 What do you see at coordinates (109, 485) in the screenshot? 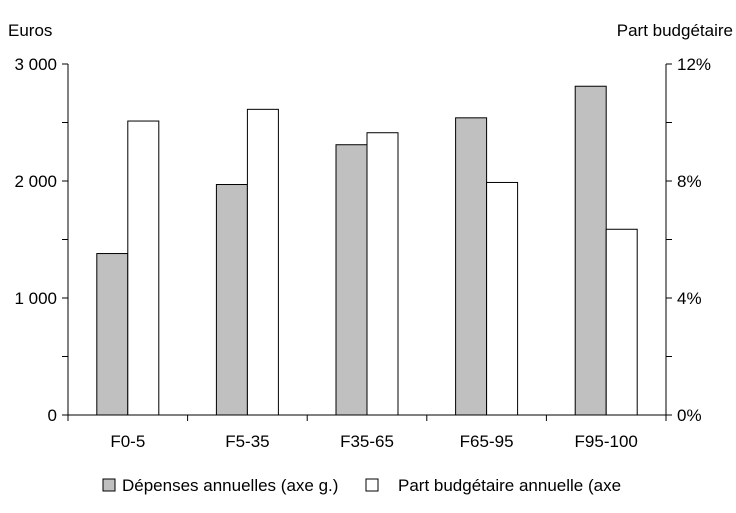
I see `legend-swatch-depenses` at bounding box center [109, 485].